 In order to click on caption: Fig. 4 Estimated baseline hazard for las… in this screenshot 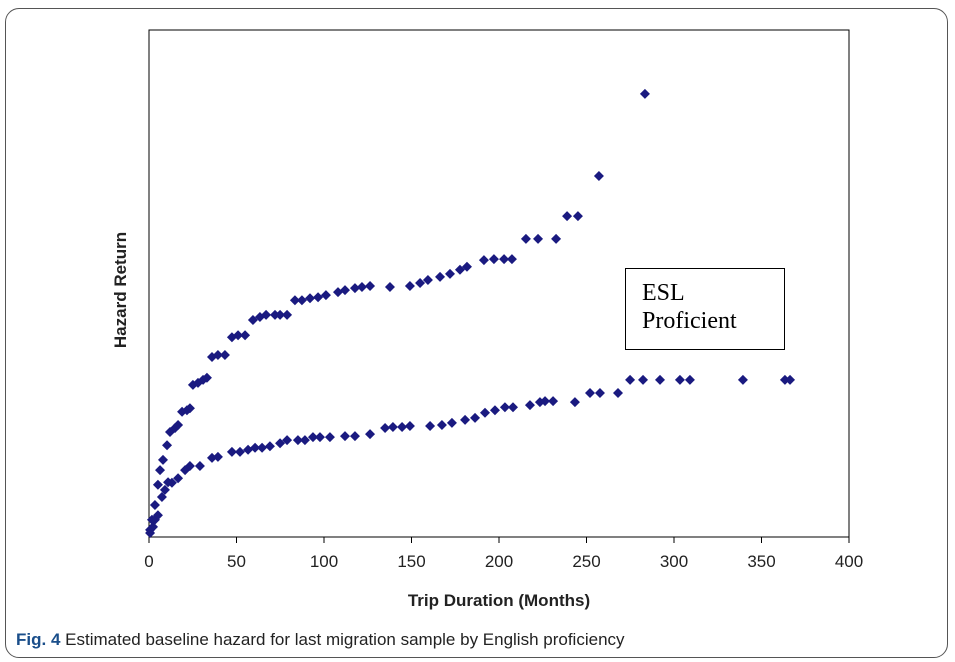, I will do `click(320, 640)`.